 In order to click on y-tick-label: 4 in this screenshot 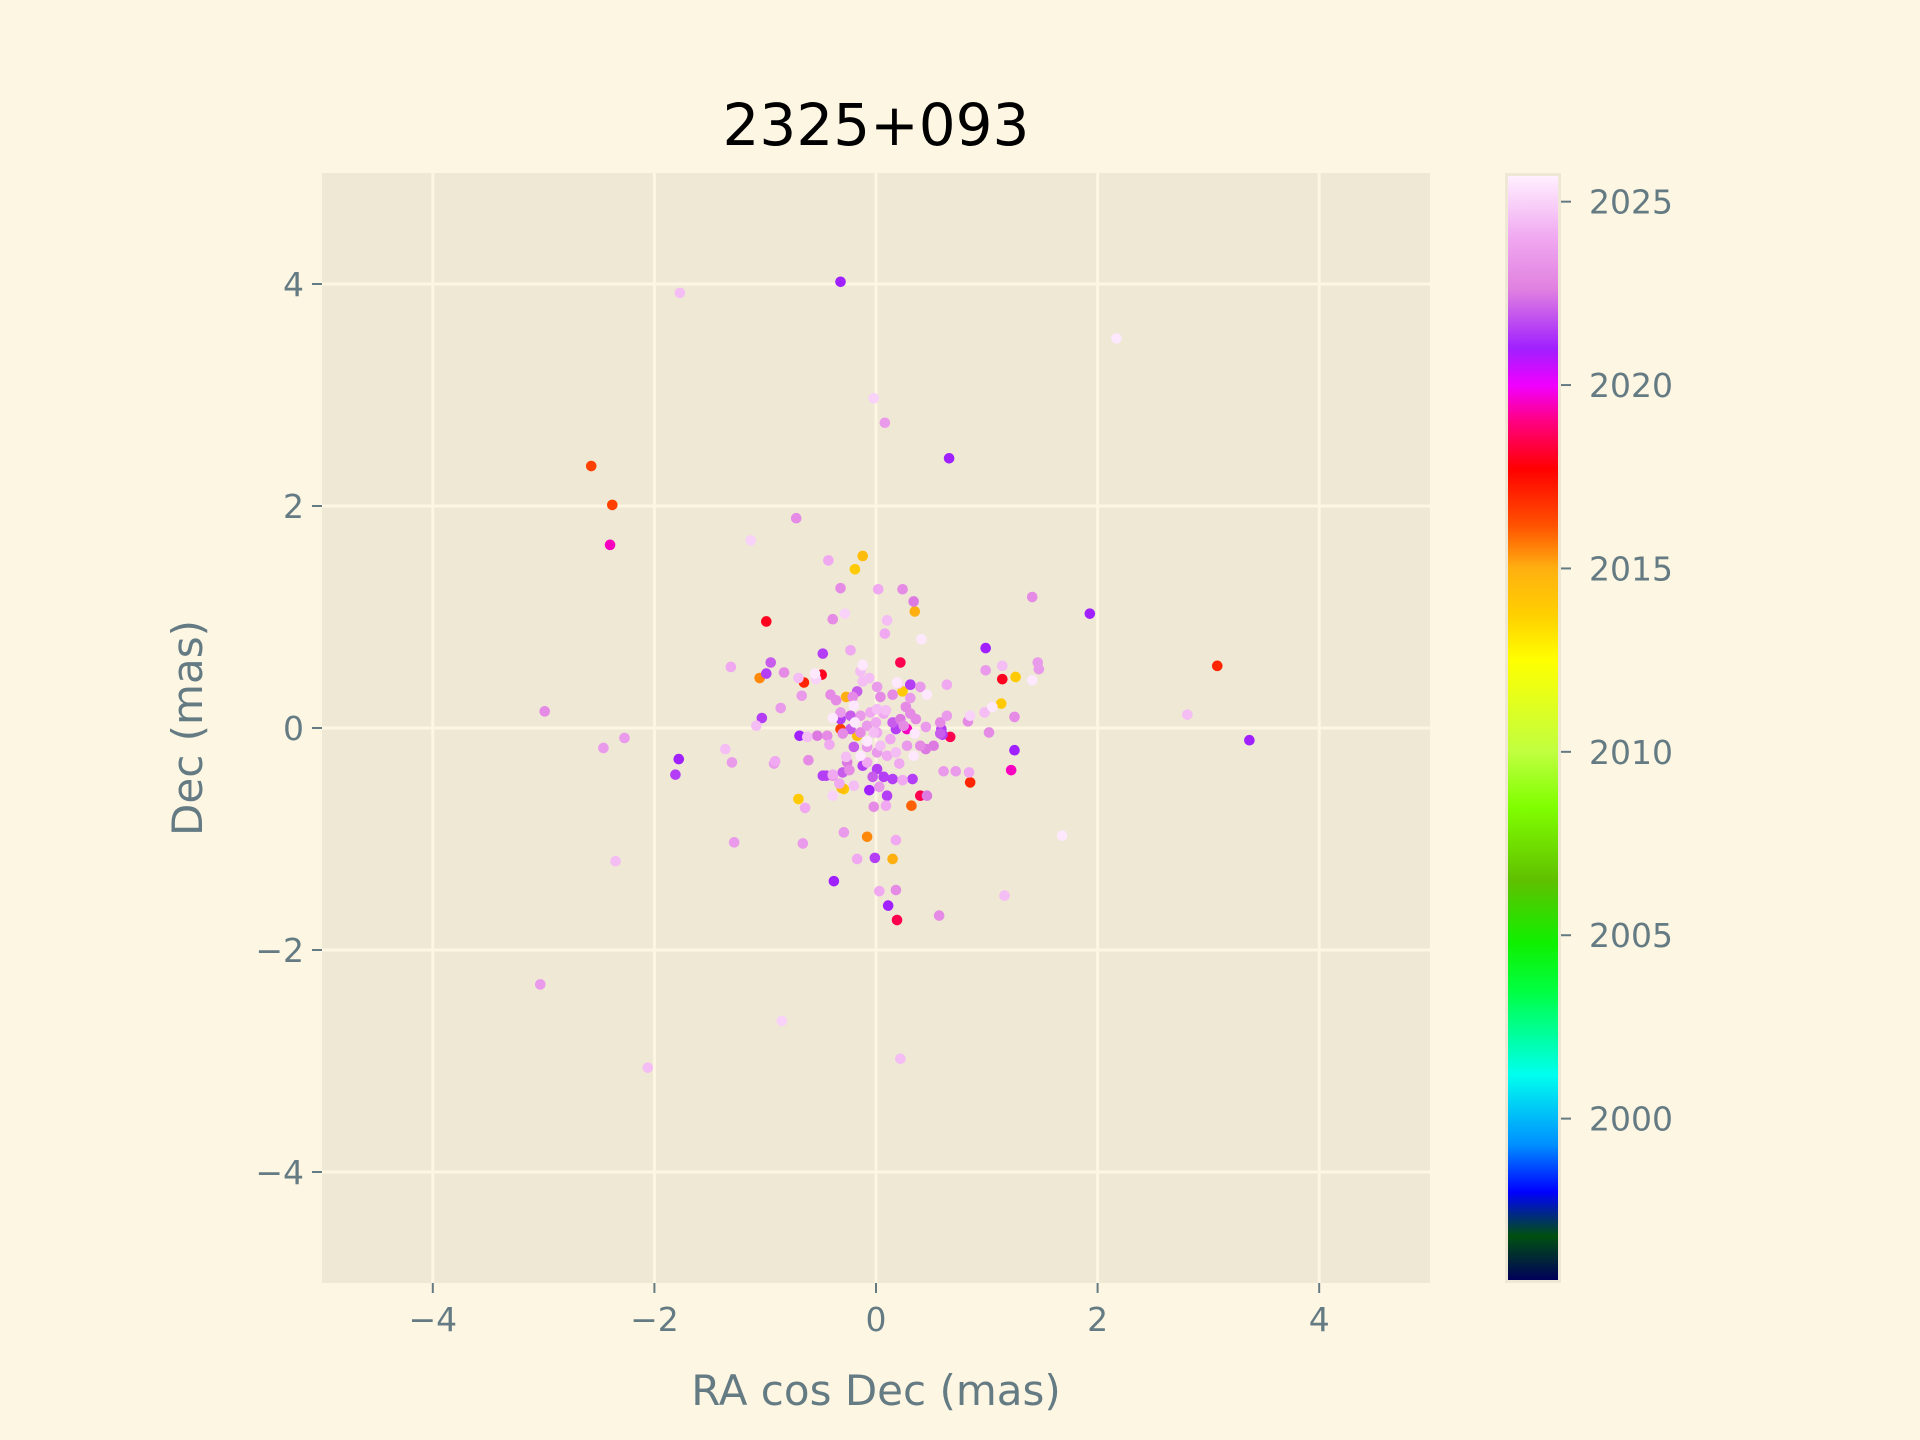, I will do `click(293, 284)`.